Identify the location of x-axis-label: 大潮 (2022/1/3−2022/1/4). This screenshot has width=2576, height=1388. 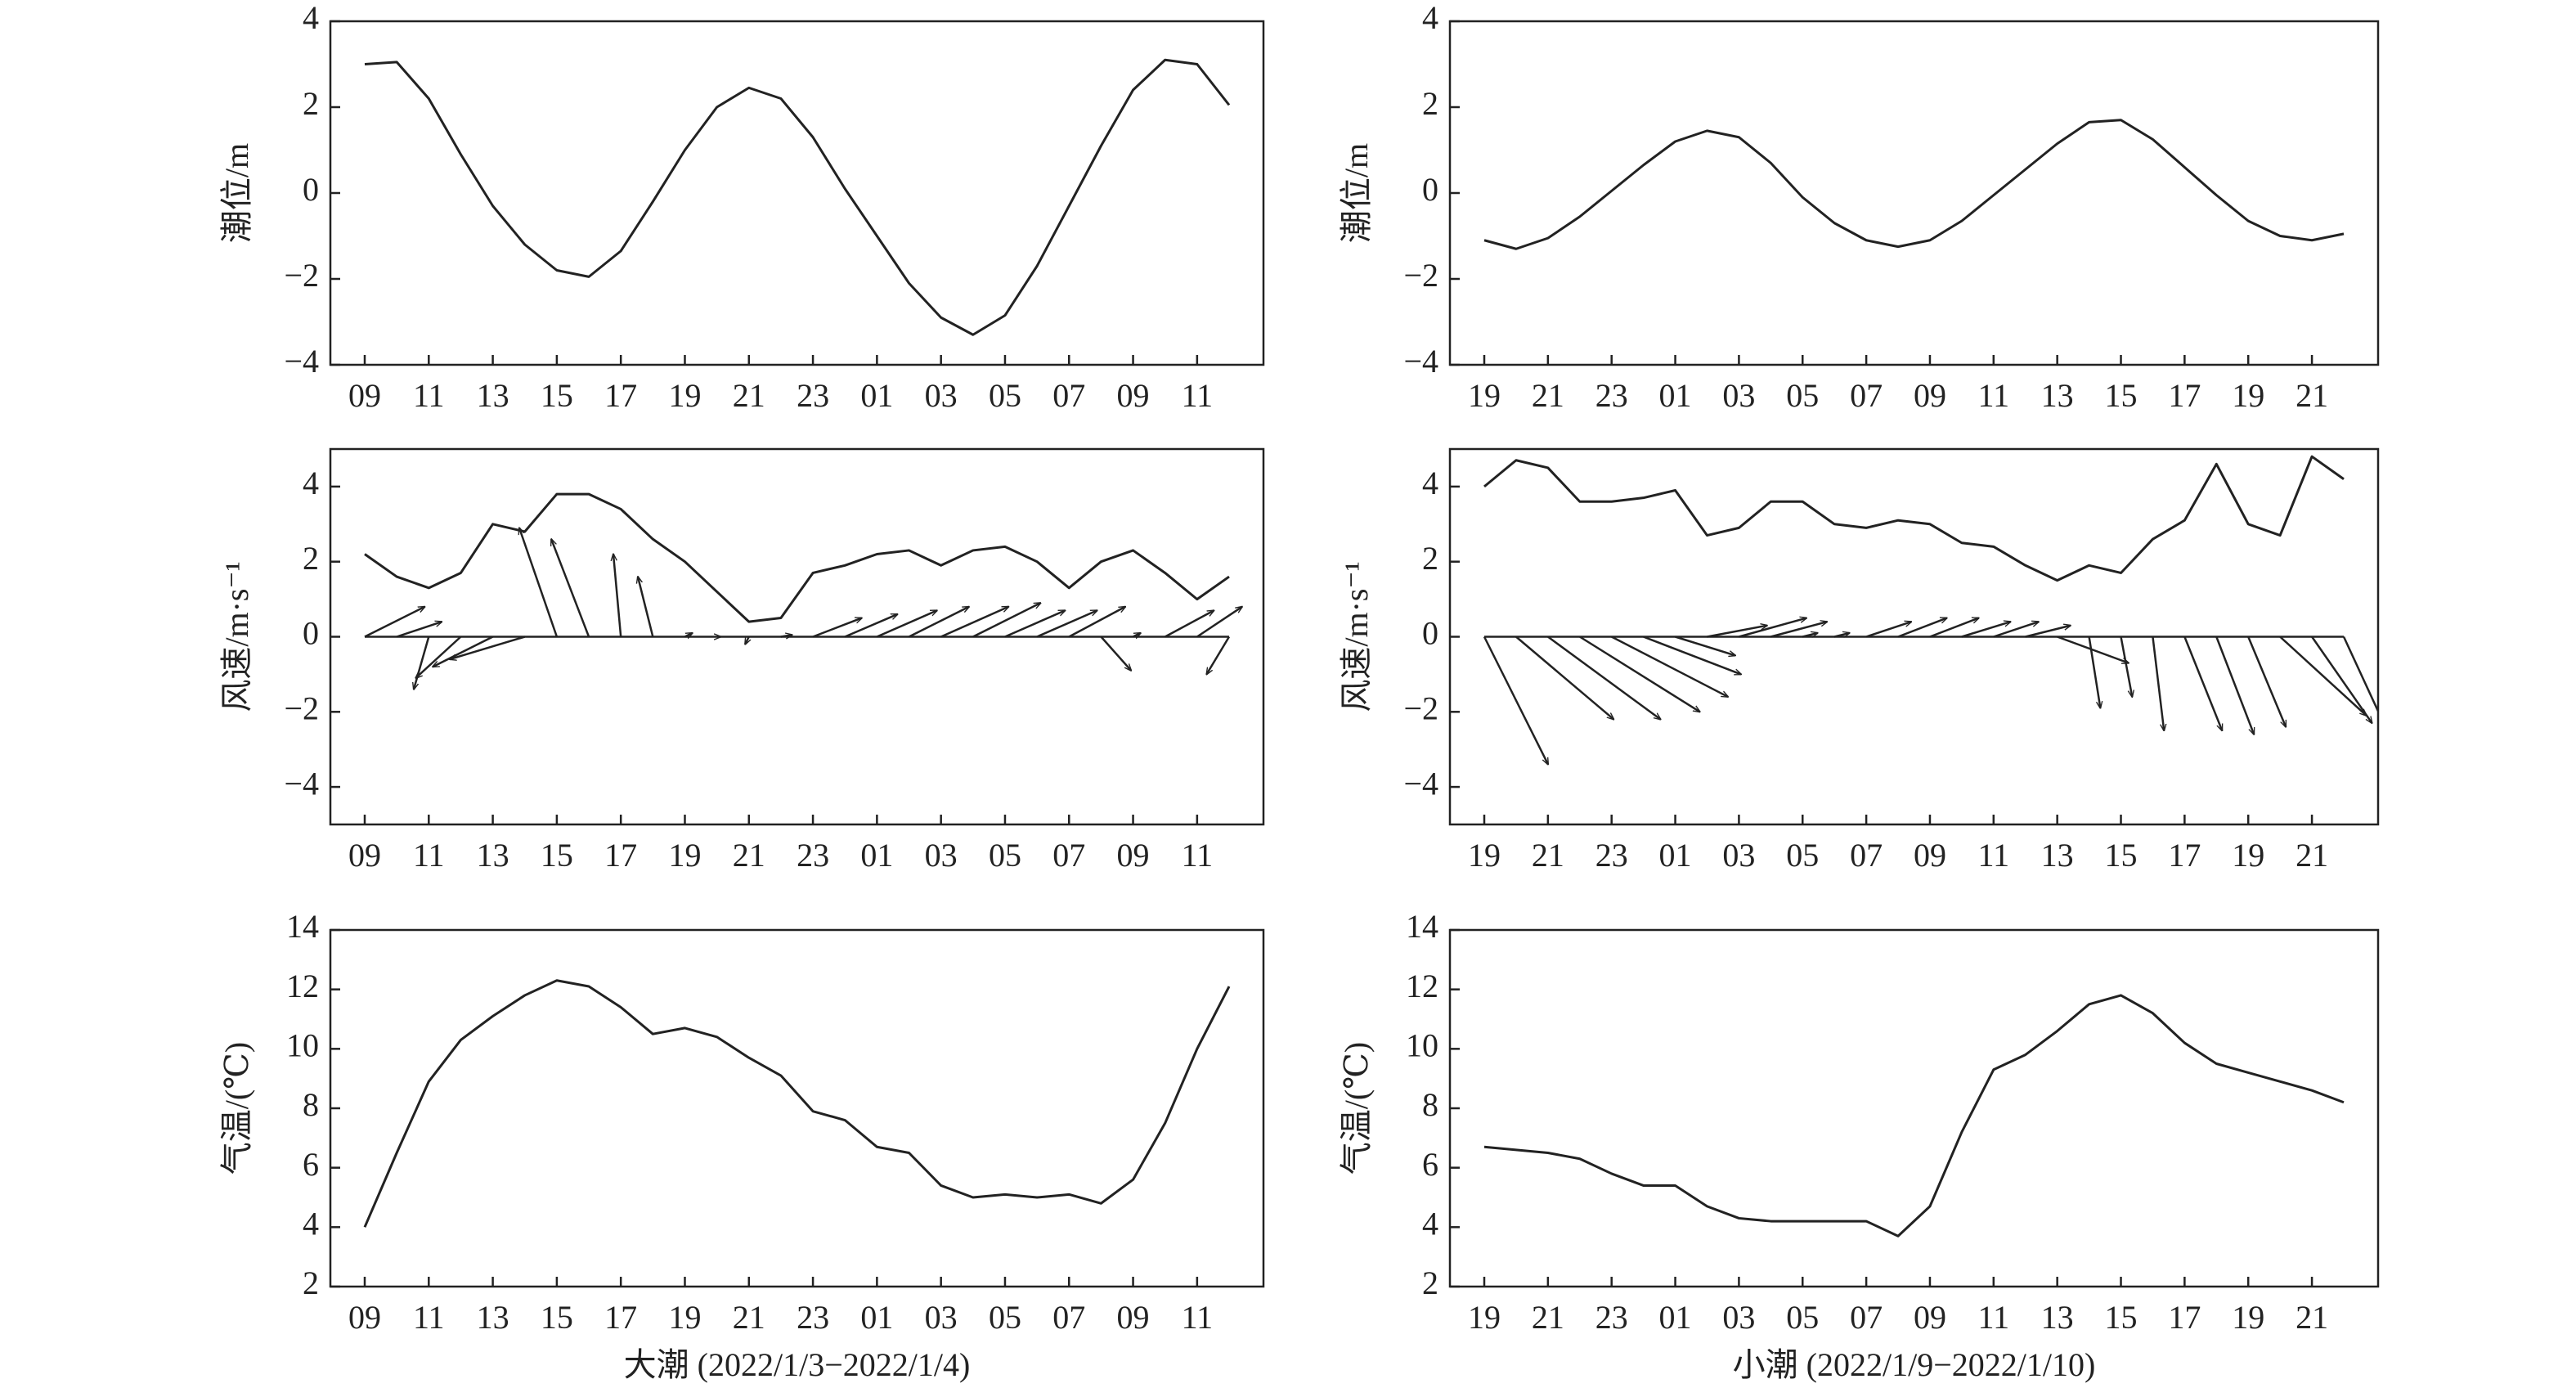
(798, 1365).